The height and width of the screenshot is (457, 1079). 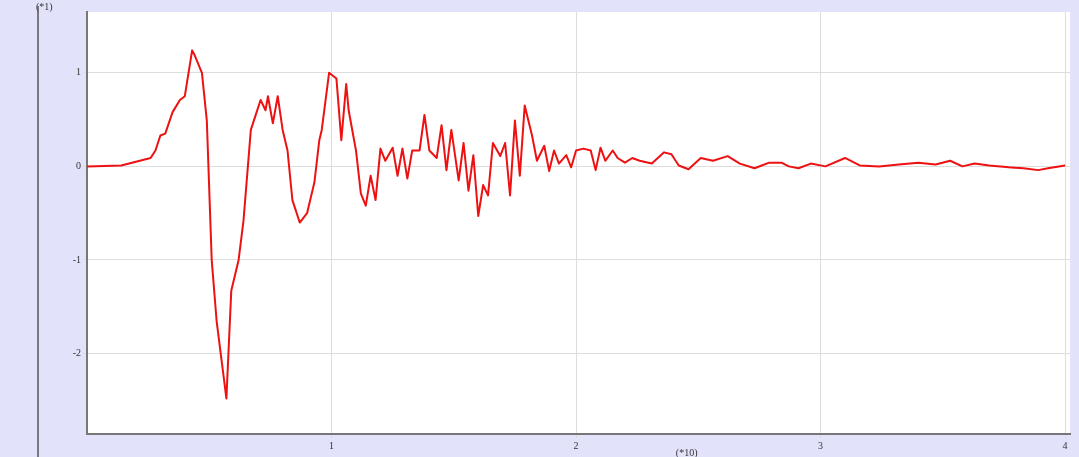 What do you see at coordinates (686, 451) in the screenshot?
I see `x-axis-title: (*10)` at bounding box center [686, 451].